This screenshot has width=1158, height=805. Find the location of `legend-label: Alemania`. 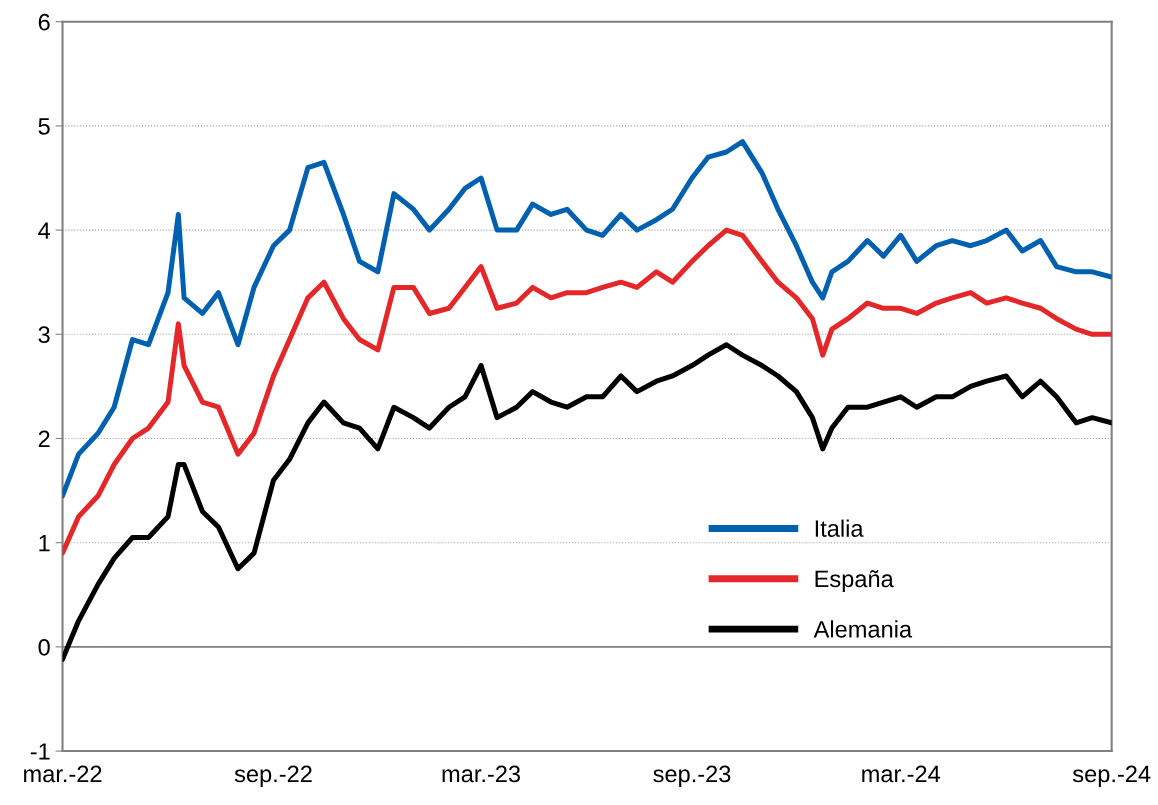

legend-label: Alemania is located at coordinates (863, 629).